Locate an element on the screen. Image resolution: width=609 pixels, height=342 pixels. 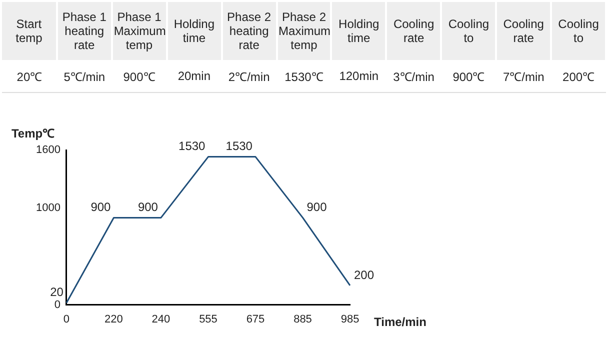
y-axis-title: Temp℃ is located at coordinates (33, 133).